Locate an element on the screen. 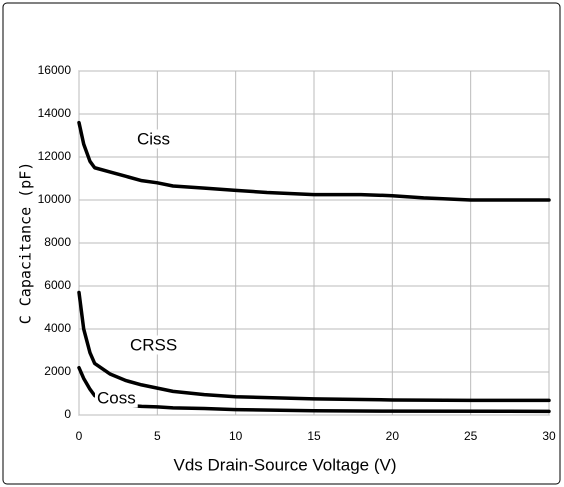 The image size is (564, 487). y-tick-label: 2000 is located at coordinates (57, 371).